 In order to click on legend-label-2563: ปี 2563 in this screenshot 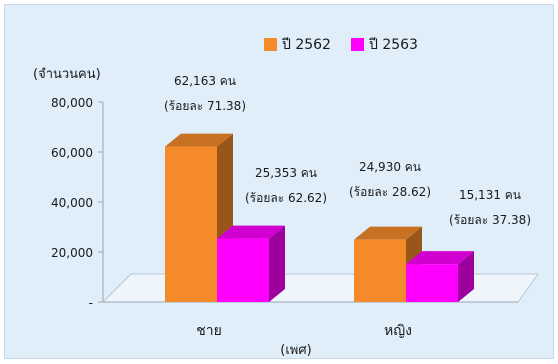, I will do `click(393, 45)`.